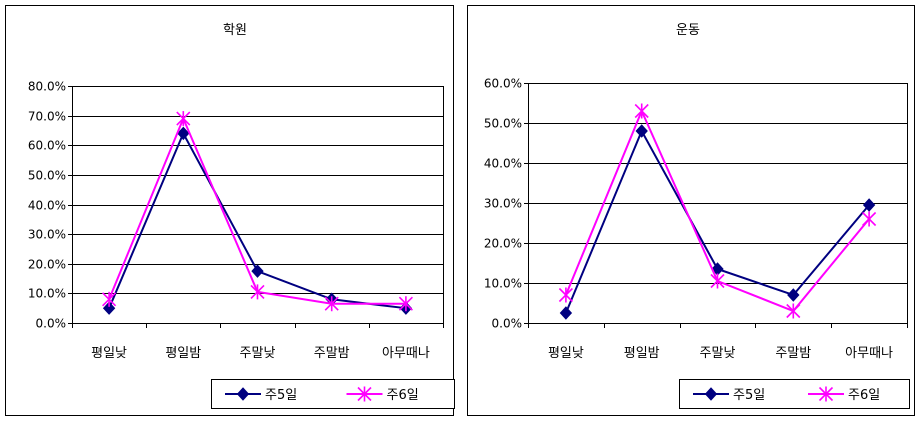 This screenshot has height=423, width=920. I want to click on y-tick-label: 80.0%, so click(47, 87).